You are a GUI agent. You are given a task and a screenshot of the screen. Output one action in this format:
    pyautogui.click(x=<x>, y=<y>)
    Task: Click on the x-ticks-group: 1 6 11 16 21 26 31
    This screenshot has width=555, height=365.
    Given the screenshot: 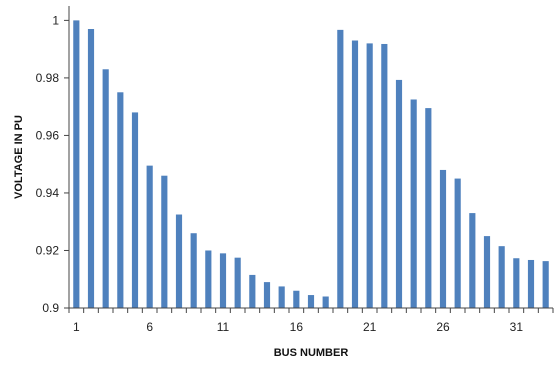 What is the action you would take?
    pyautogui.click(x=311, y=321)
    